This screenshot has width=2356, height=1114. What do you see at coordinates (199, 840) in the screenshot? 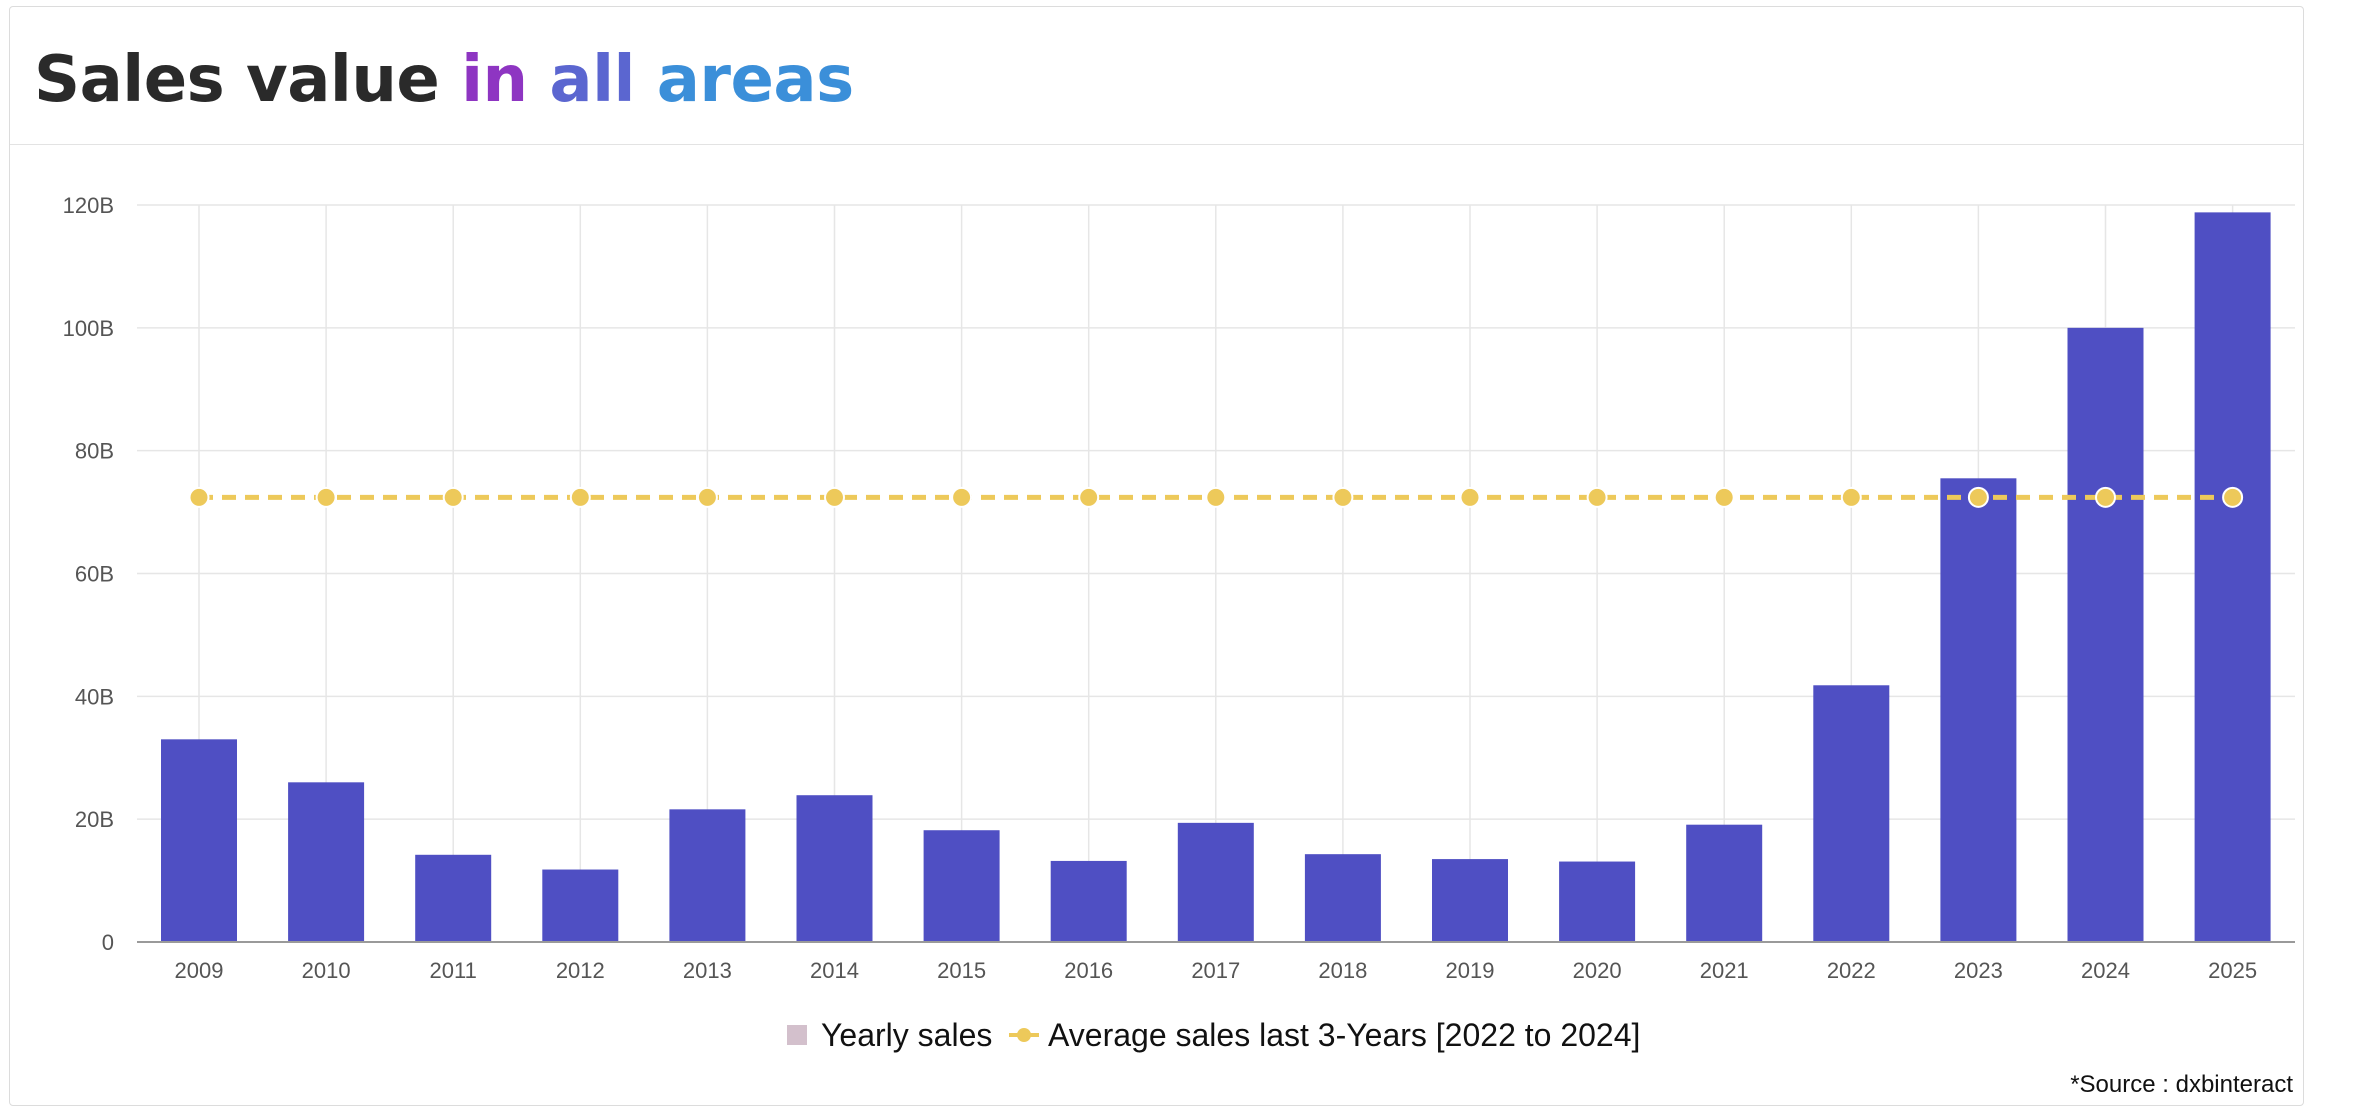
I see `bar-2009` at bounding box center [199, 840].